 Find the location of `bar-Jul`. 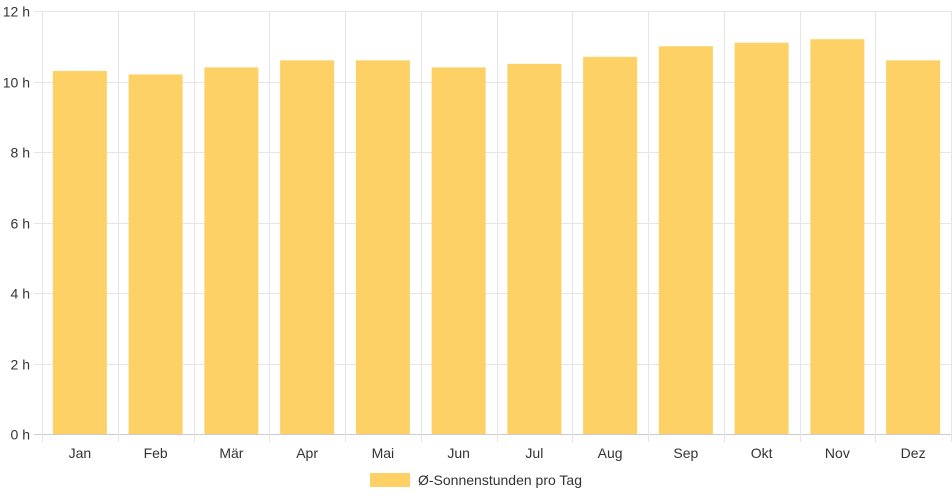

bar-Jul is located at coordinates (534, 248).